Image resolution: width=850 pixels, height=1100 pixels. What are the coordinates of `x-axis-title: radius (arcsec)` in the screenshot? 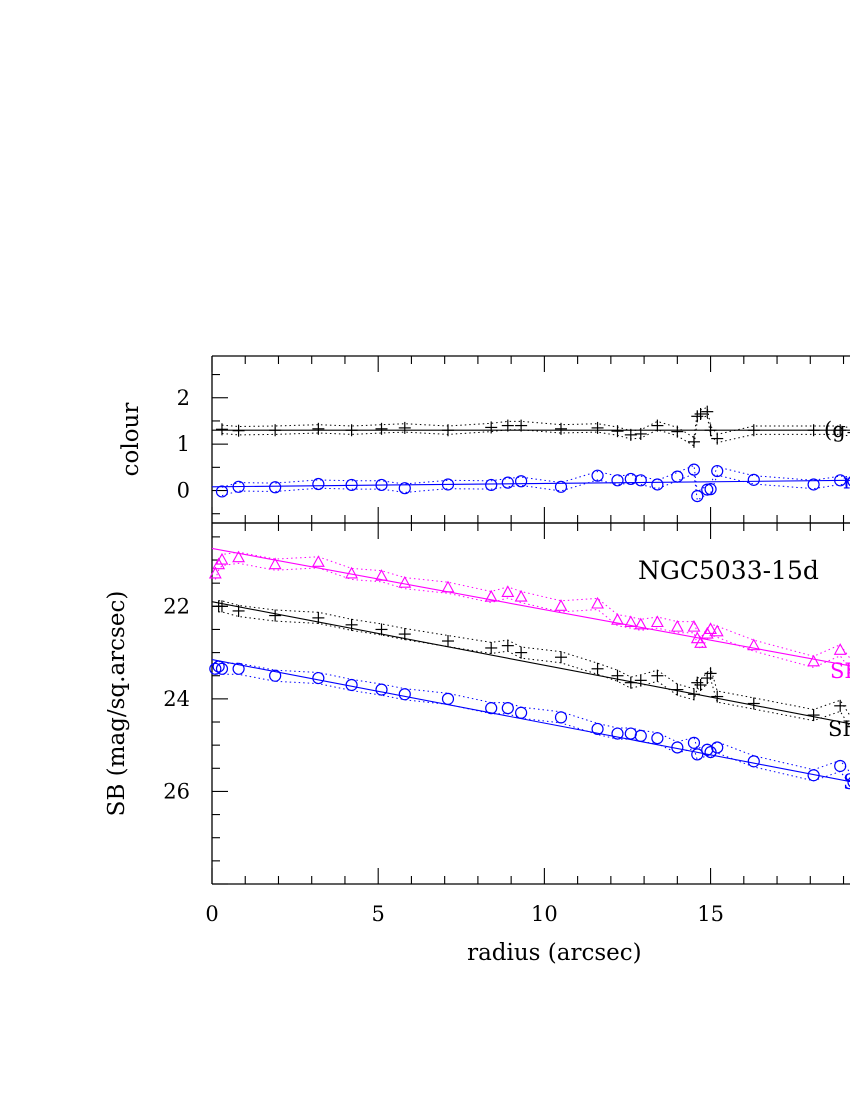 It's located at (554, 953).